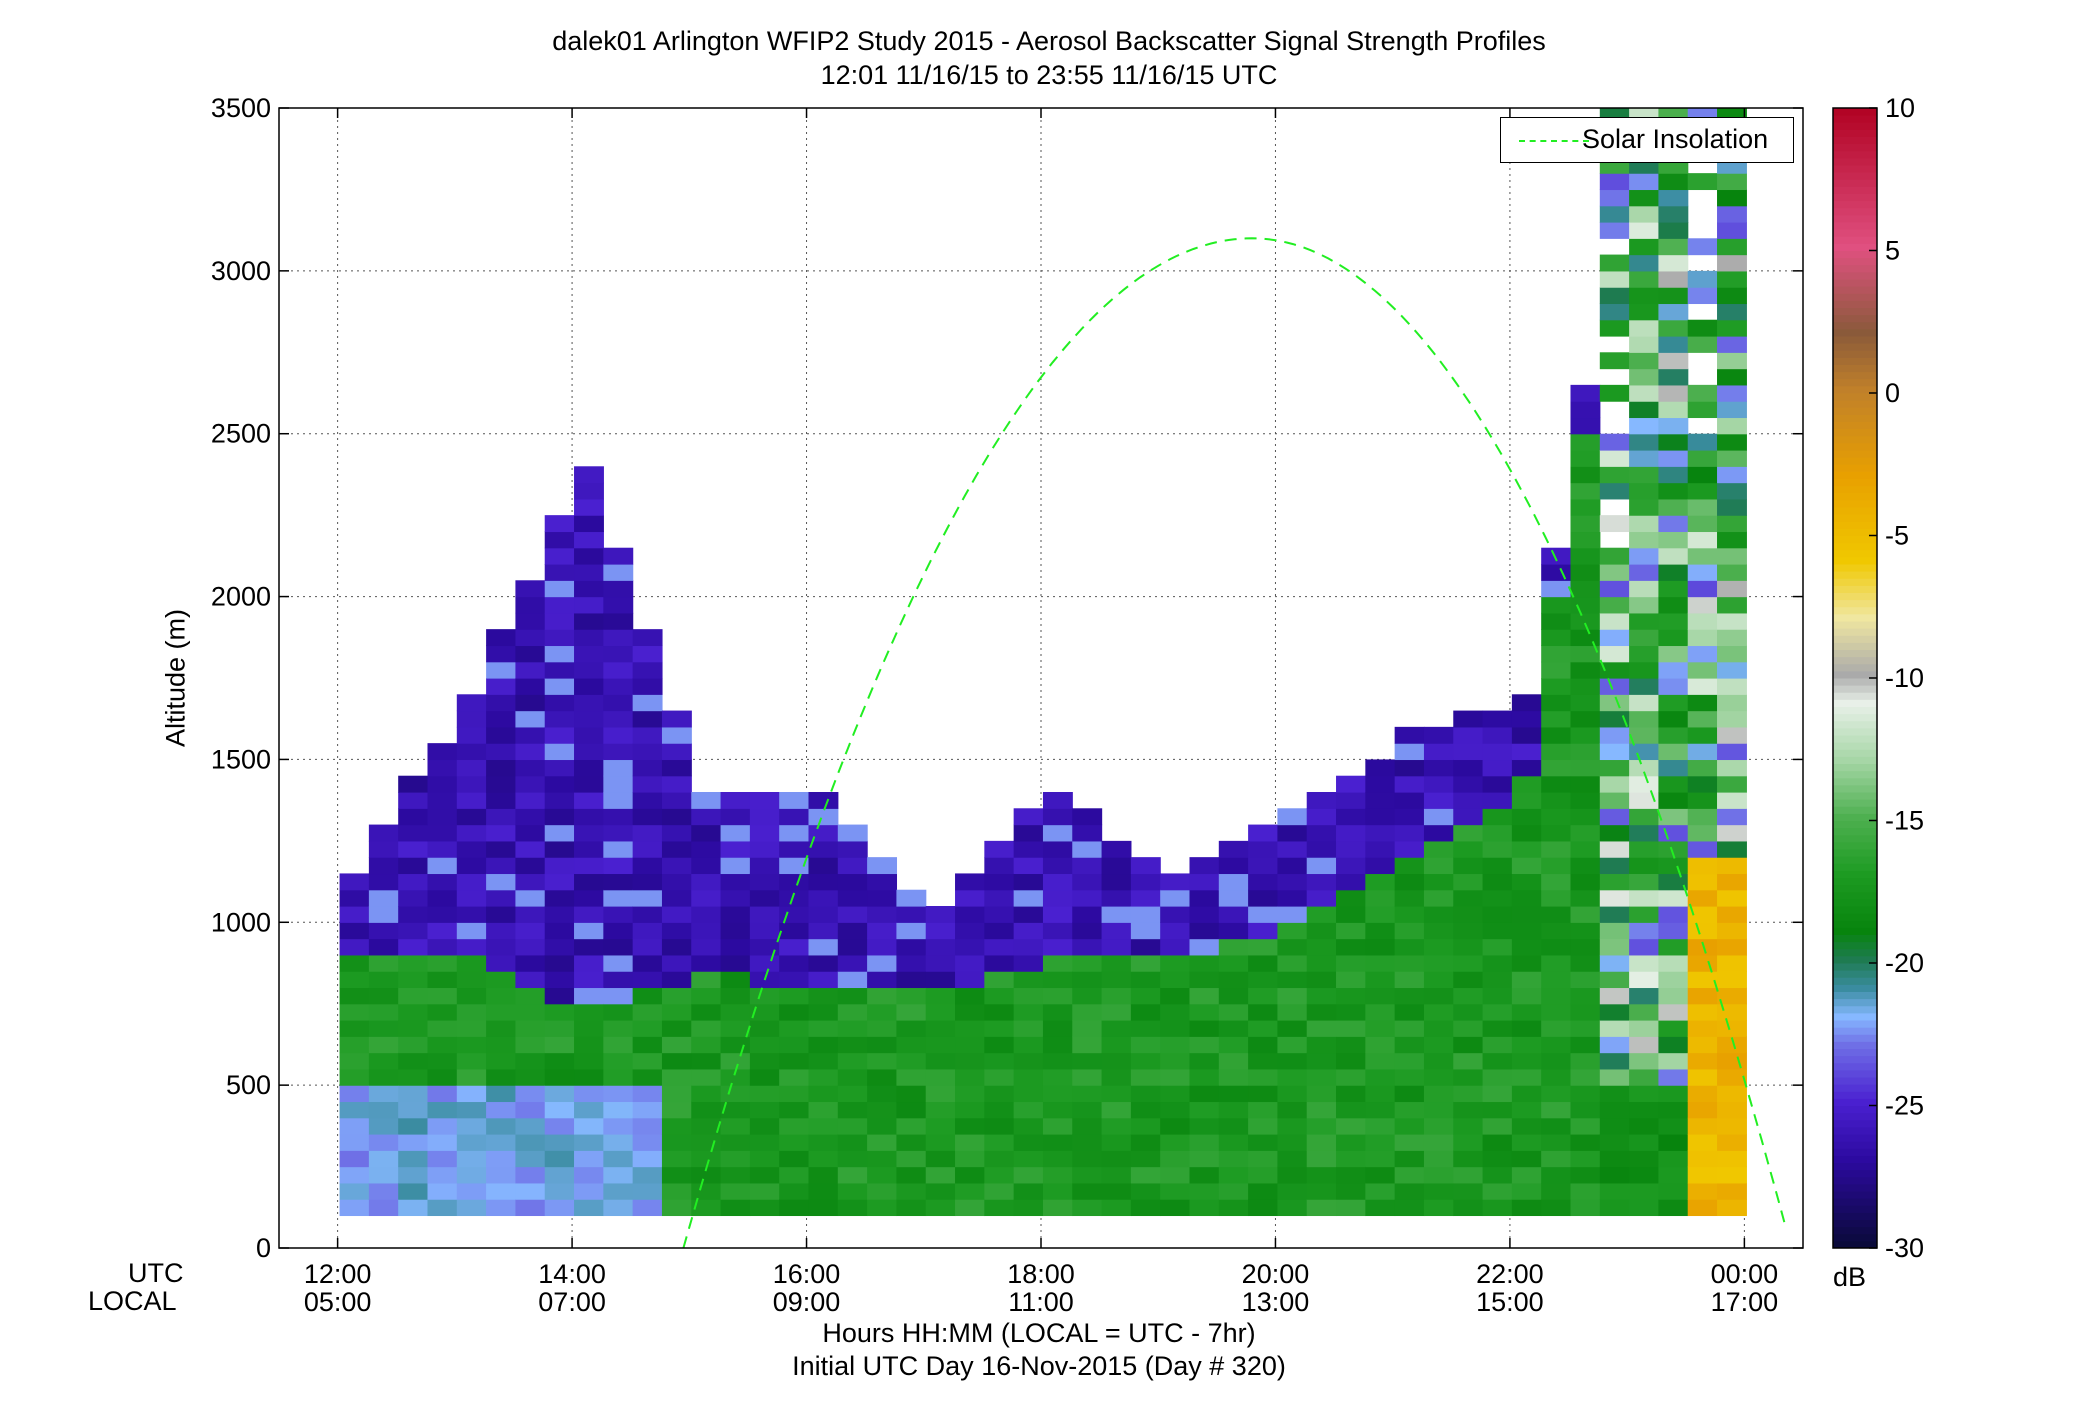  I want to click on x-axis-sublabel: Initial UTC Day 16-Nov-2015 (Day # 320), so click(1039, 1366).